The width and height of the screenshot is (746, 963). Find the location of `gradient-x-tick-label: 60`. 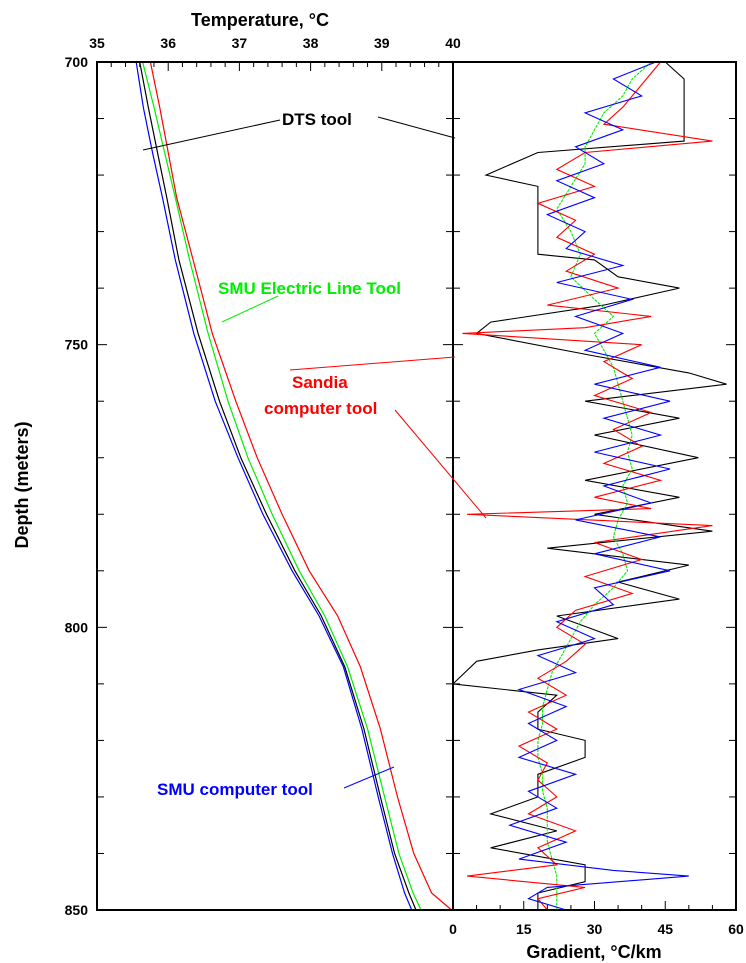

gradient-x-tick-label: 60 is located at coordinates (736, 929).